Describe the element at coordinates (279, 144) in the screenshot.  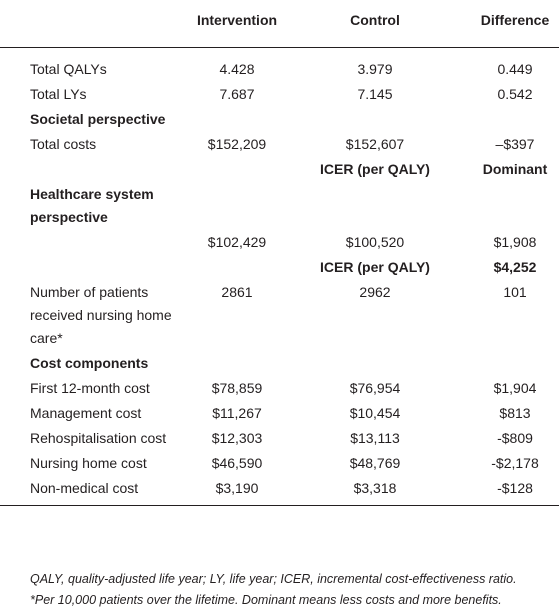
I see `table-row: Total costs $152,209 $152,607 –$397` at that location.